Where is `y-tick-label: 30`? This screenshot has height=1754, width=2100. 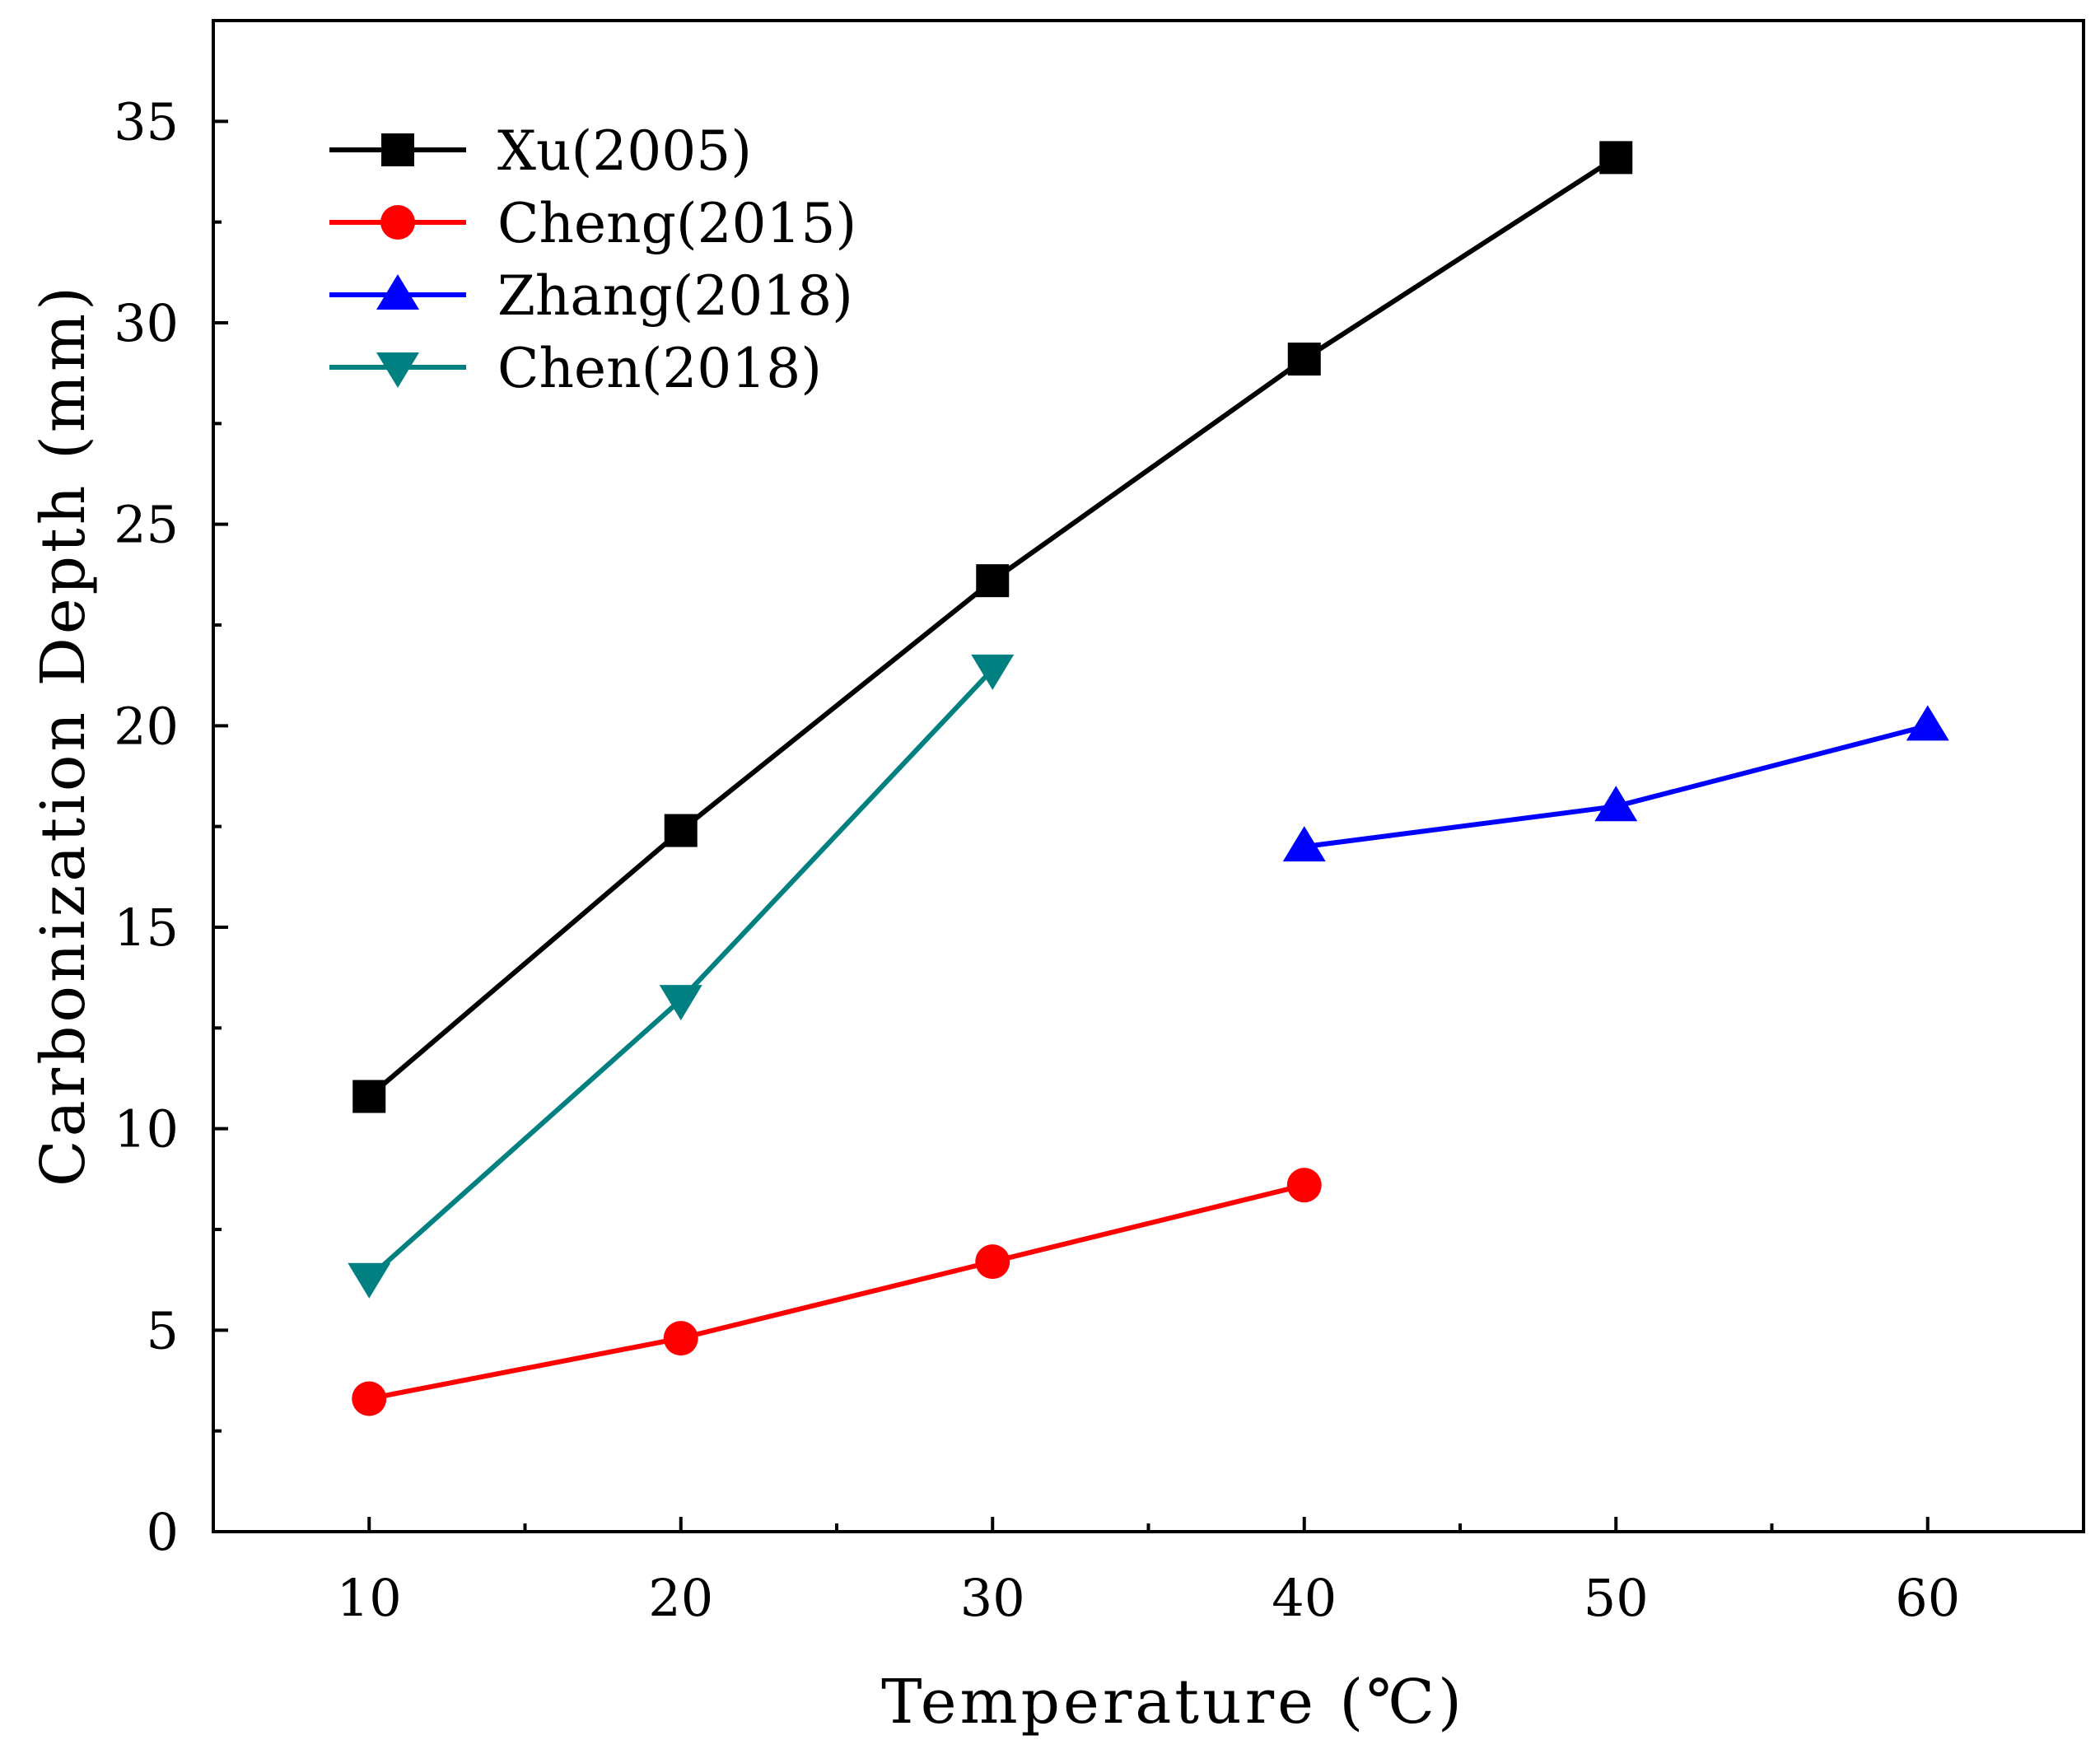 y-tick-label: 30 is located at coordinates (146, 323).